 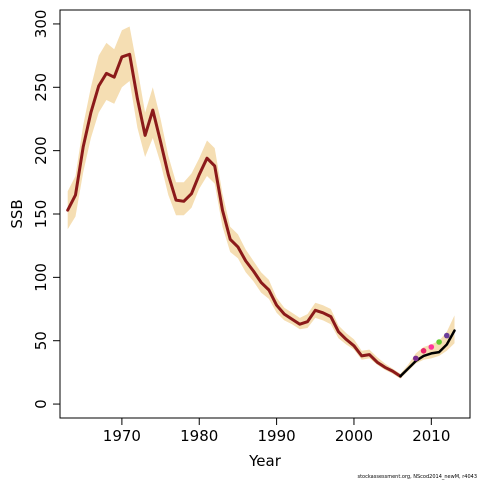 I want to click on y-tick-label: 0, so click(x=41, y=404).